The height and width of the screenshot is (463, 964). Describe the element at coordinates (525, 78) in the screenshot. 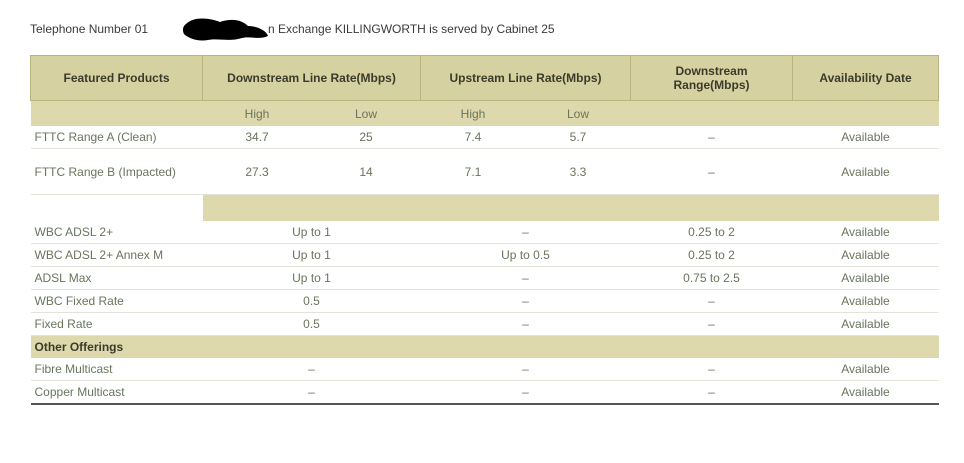

I see `column-header: Upstream Line Rate(Mbps)` at that location.